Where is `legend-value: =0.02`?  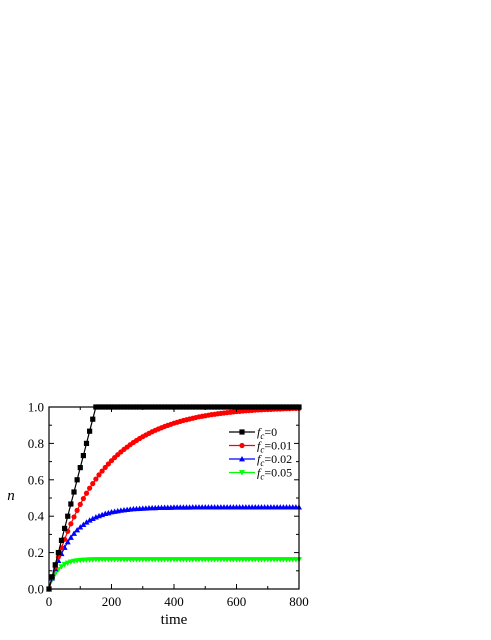 legend-value: =0.02 is located at coordinates (278, 459).